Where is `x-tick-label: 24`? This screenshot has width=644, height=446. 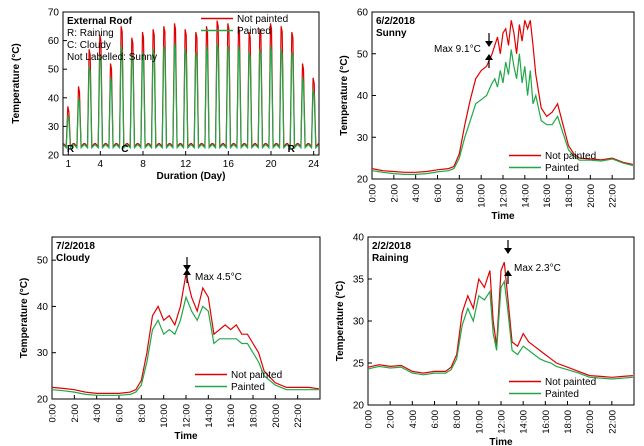 x-tick-label: 24 is located at coordinates (314, 164).